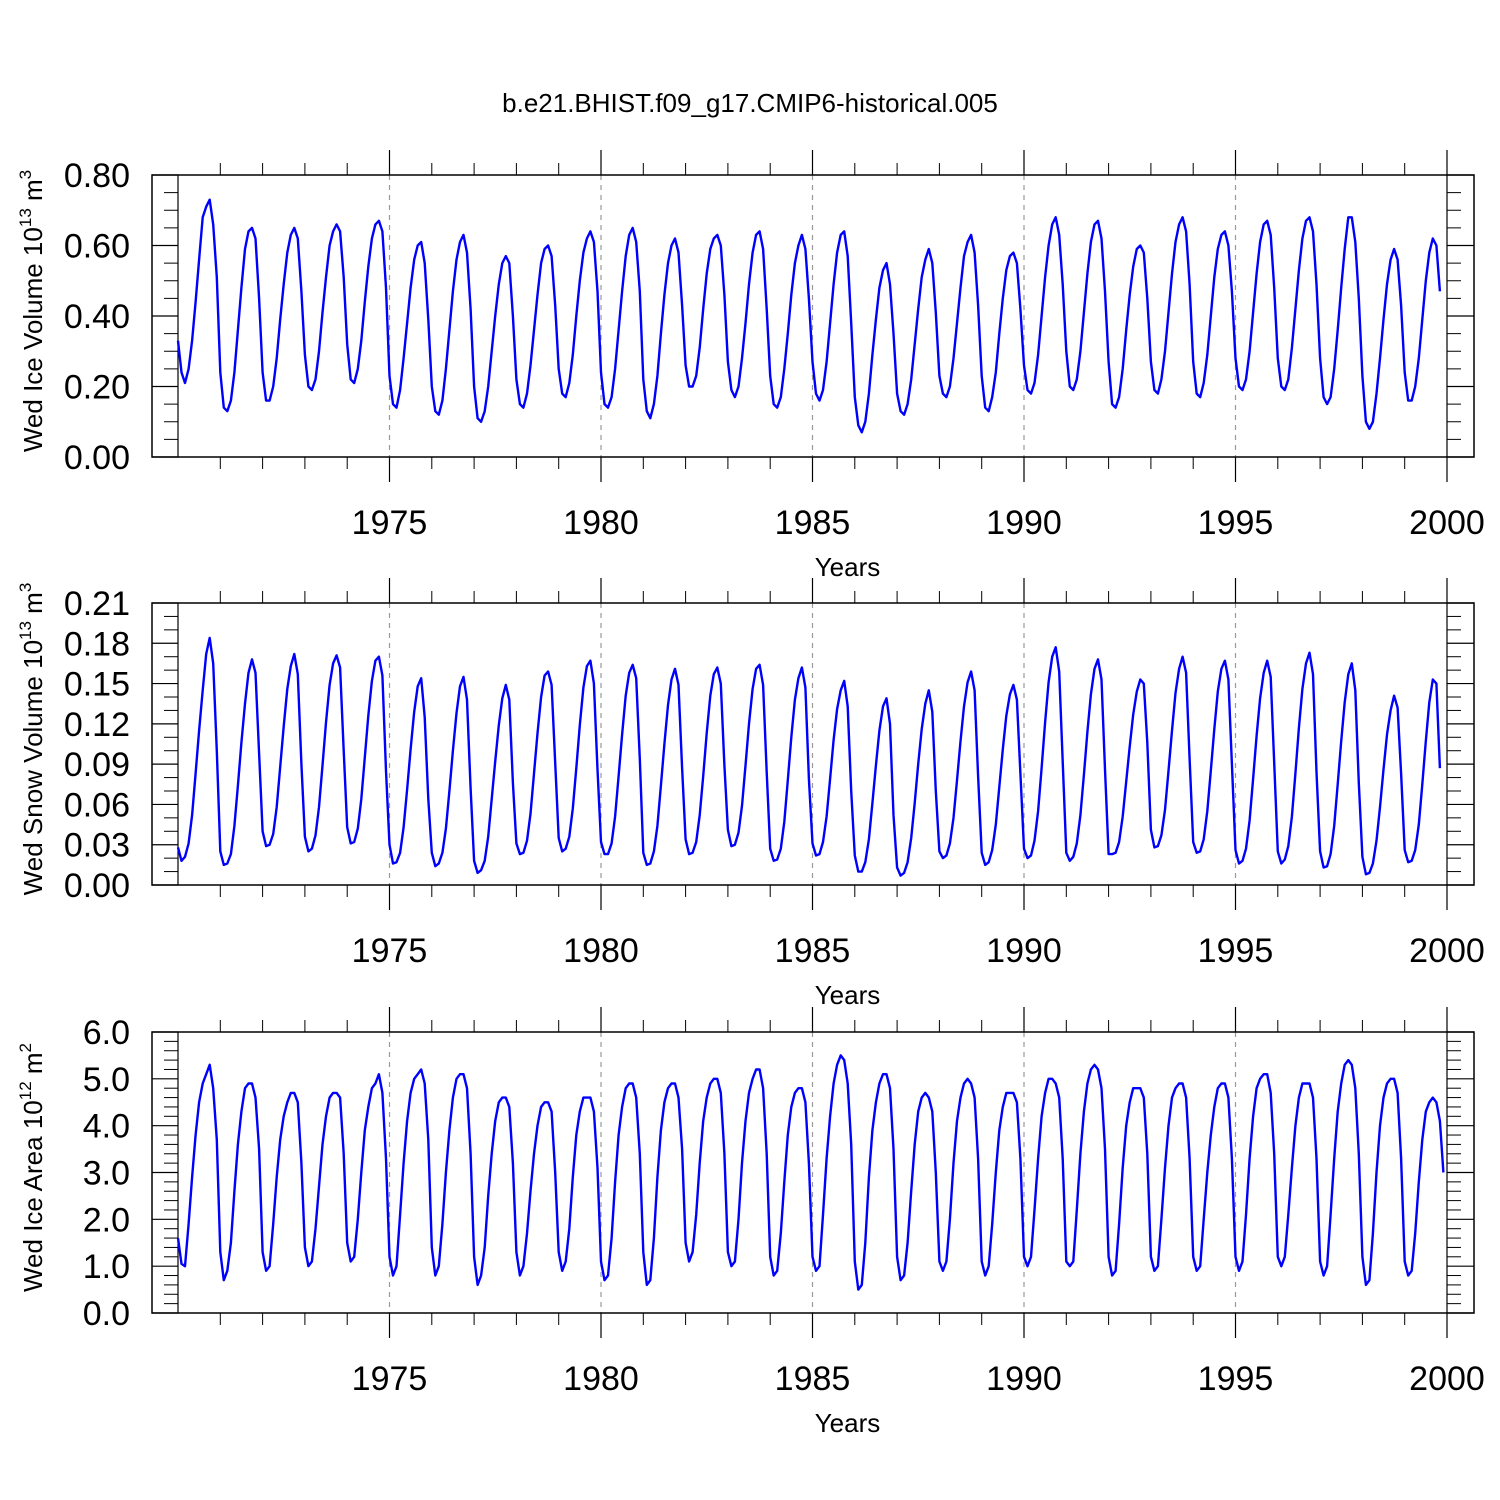 This screenshot has height=1500, width=1500. What do you see at coordinates (809, 756) in the screenshot?
I see `series-line-snow-volume` at bounding box center [809, 756].